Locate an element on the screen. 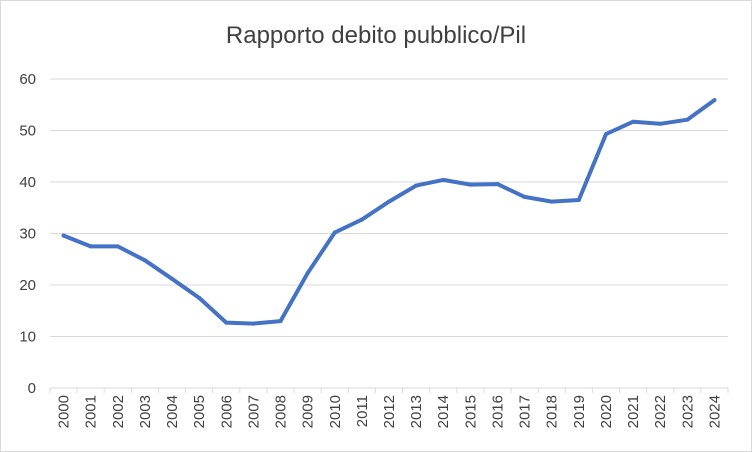  data-point-2016 is located at coordinates (497, 184).